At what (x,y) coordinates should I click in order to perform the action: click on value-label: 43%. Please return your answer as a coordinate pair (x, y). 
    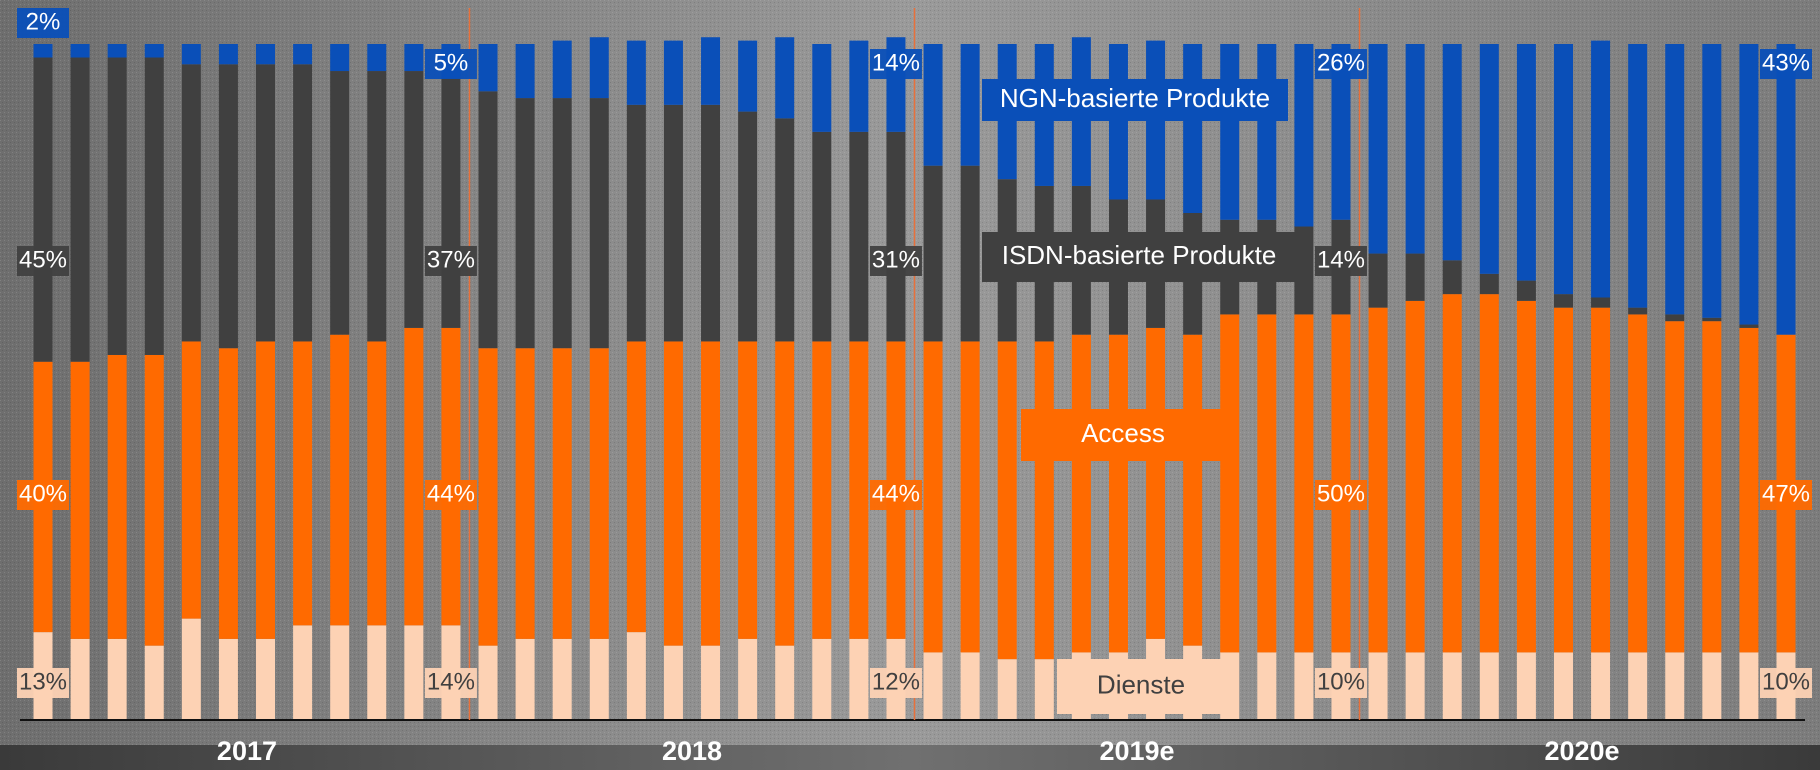
    Looking at the image, I should click on (1786, 62).